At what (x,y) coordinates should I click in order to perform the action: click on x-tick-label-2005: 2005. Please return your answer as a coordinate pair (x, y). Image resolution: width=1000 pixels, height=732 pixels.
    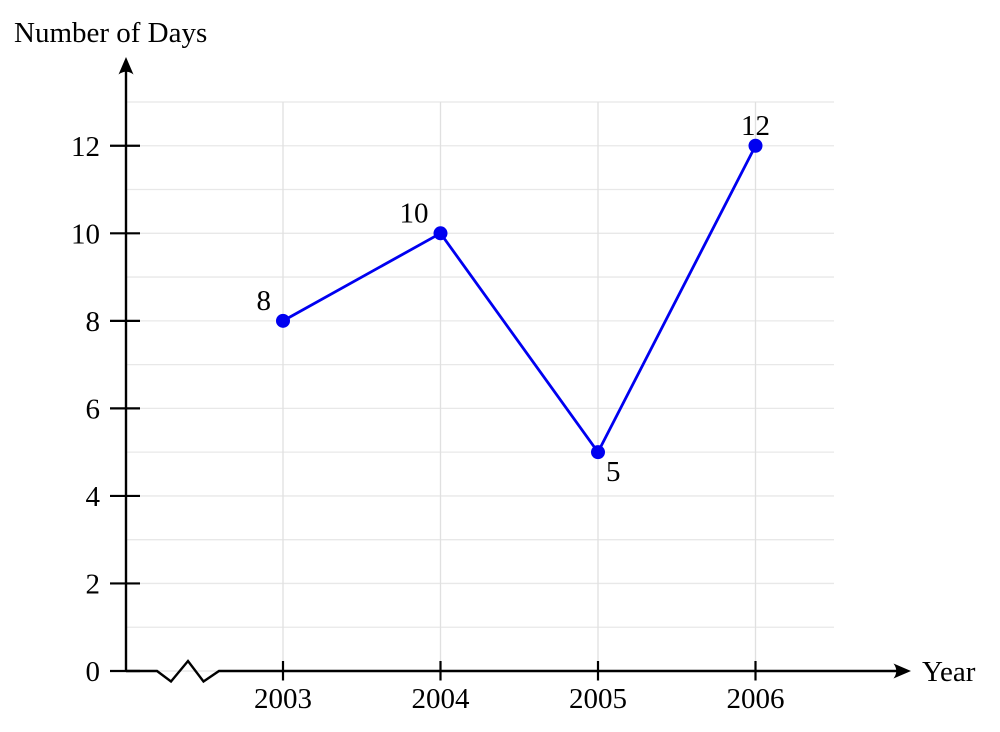
    Looking at the image, I should click on (598, 699).